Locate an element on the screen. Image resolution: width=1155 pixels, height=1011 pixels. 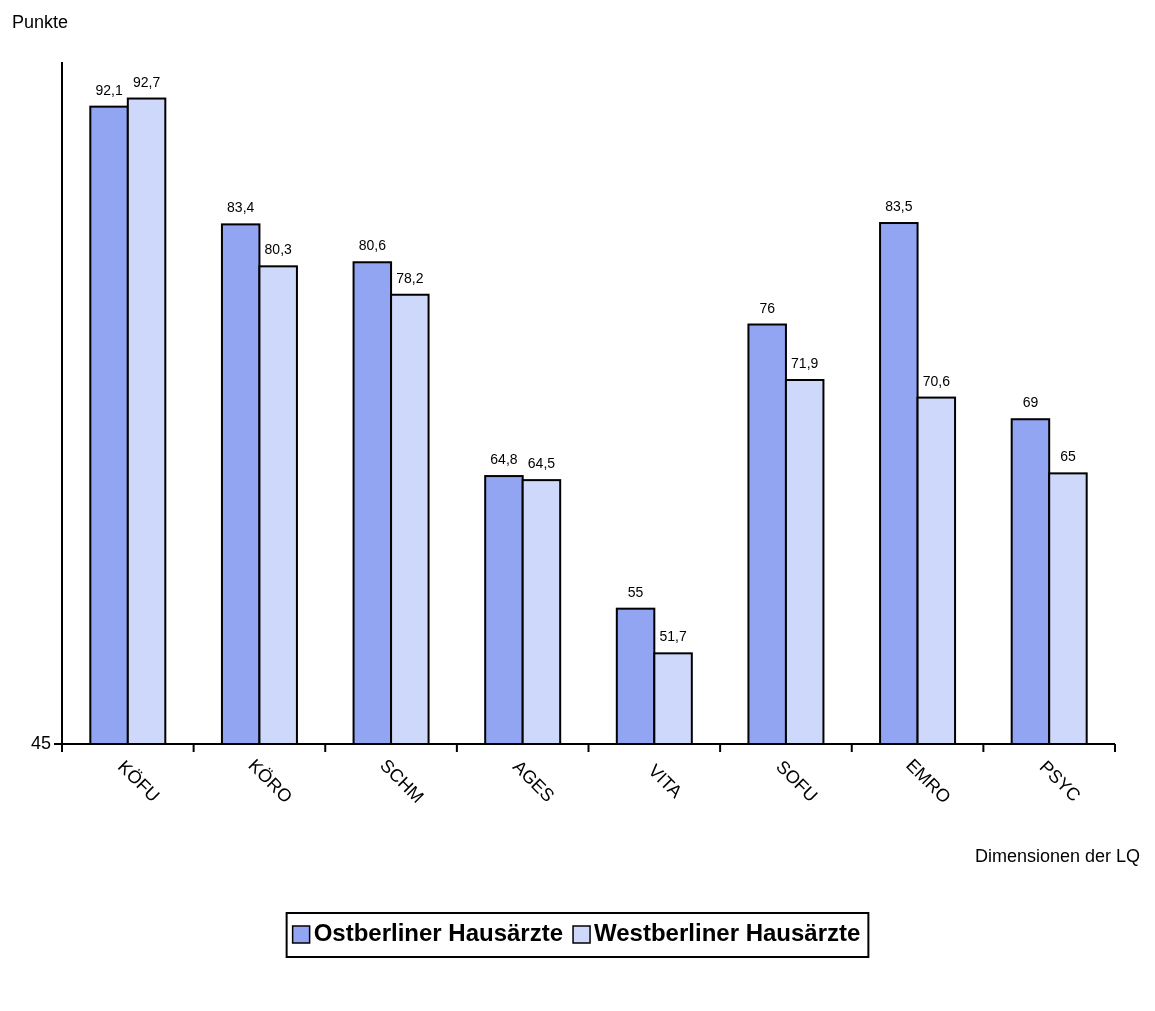
text: 45 is located at coordinates (40, 742).